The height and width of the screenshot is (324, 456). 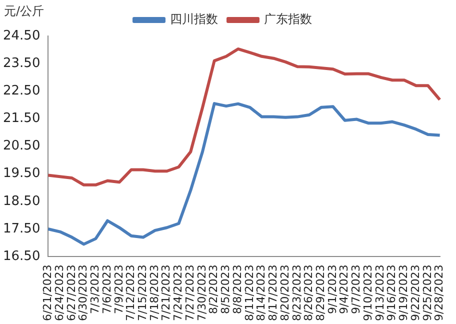 I want to click on legend-label: 广东指数, so click(x=288, y=19).